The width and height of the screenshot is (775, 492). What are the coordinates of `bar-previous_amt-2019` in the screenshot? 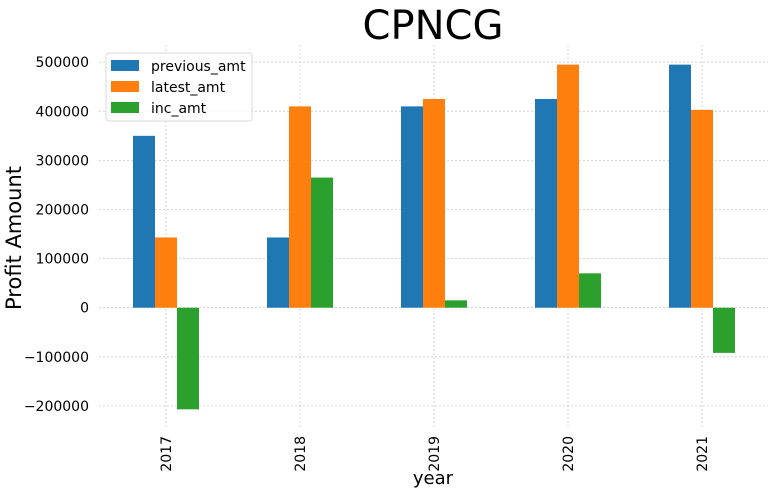 It's located at (412, 207).